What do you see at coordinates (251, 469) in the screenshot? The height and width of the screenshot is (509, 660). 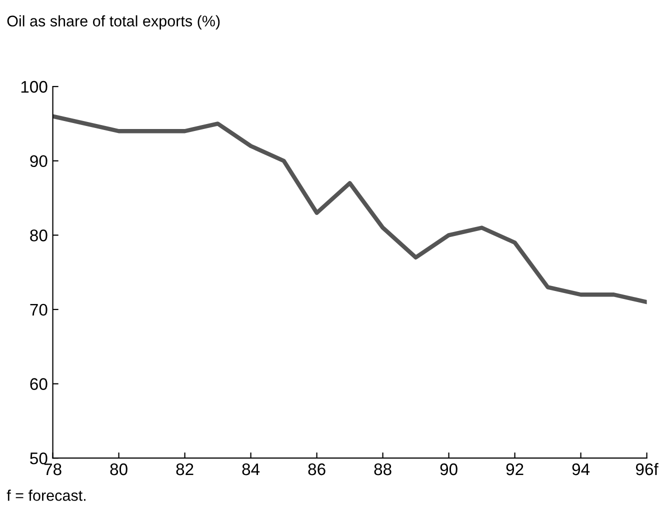 I see `x-tick-label: 84` at bounding box center [251, 469].